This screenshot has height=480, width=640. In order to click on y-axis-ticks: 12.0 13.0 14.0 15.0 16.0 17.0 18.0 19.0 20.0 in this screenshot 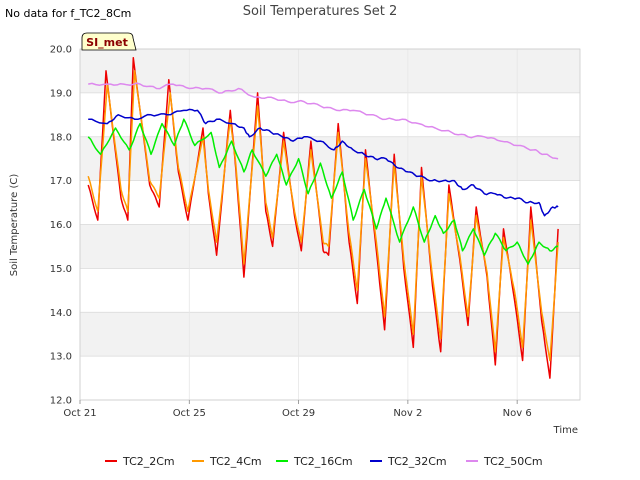, I will do `click(61, 226)`.